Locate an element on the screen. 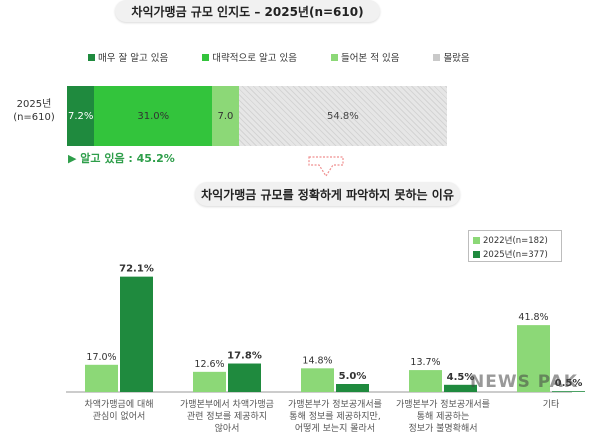  legend-label: 2025년(n=377) is located at coordinates (515, 255).